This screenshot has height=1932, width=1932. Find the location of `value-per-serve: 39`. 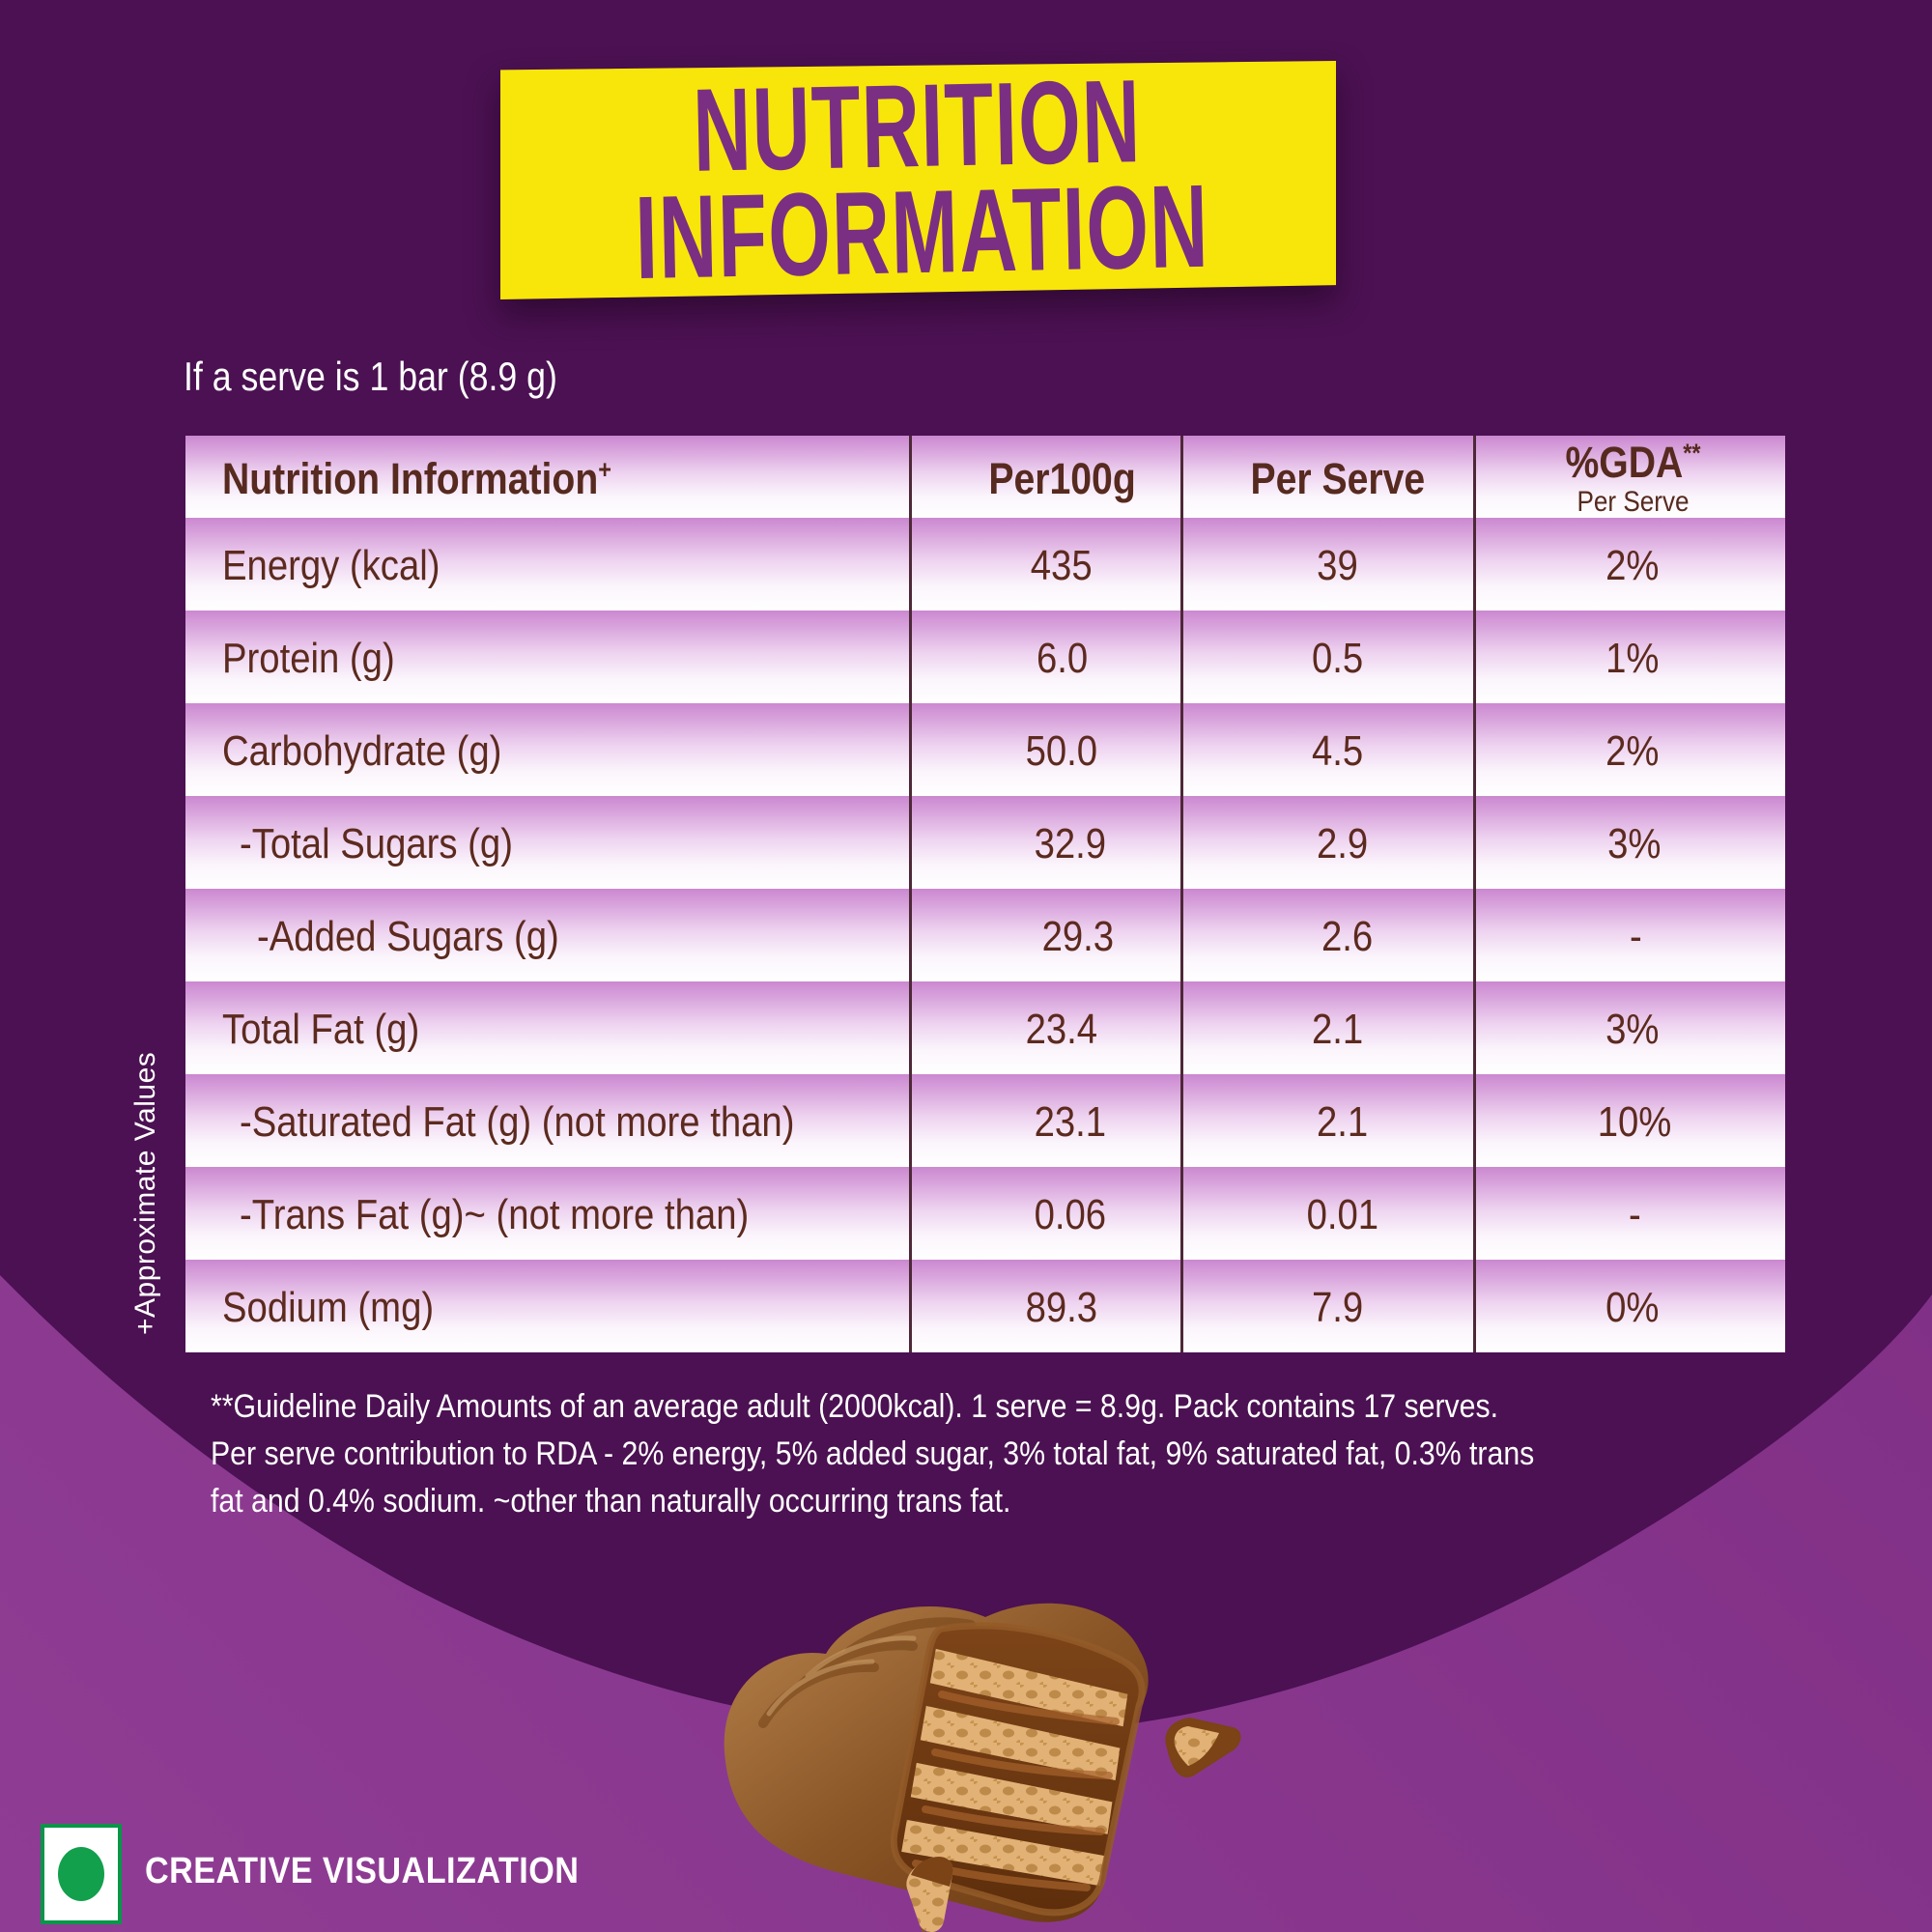

value-per-serve: 39 is located at coordinates (1337, 565).